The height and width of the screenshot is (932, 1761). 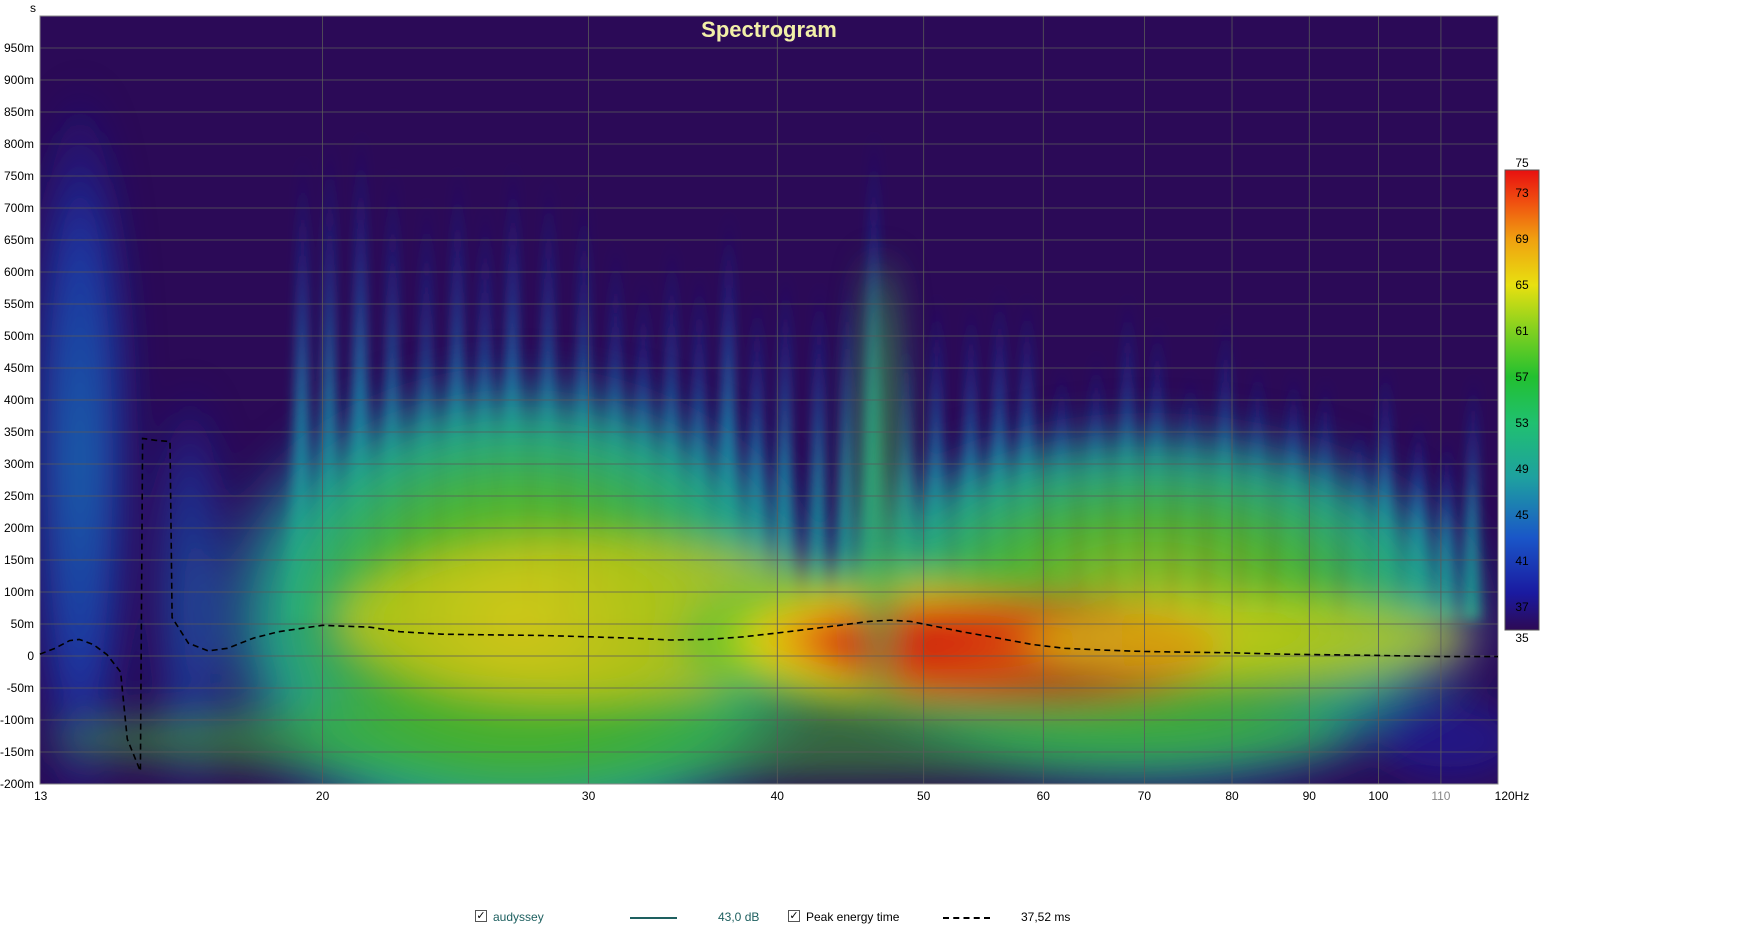 I want to click on y-tick-label: 450m, so click(x=19, y=368).